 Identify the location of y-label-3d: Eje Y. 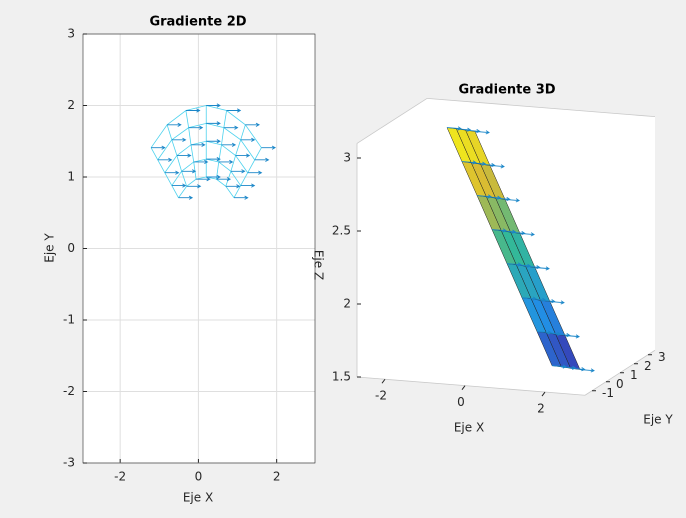
(658, 420).